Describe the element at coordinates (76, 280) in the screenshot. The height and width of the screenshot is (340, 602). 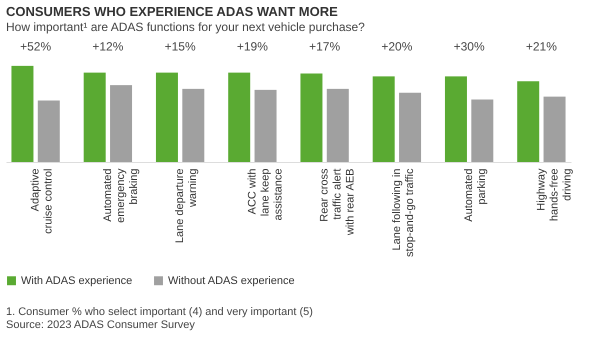
I see `legend-label: With ADAS experience` at that location.